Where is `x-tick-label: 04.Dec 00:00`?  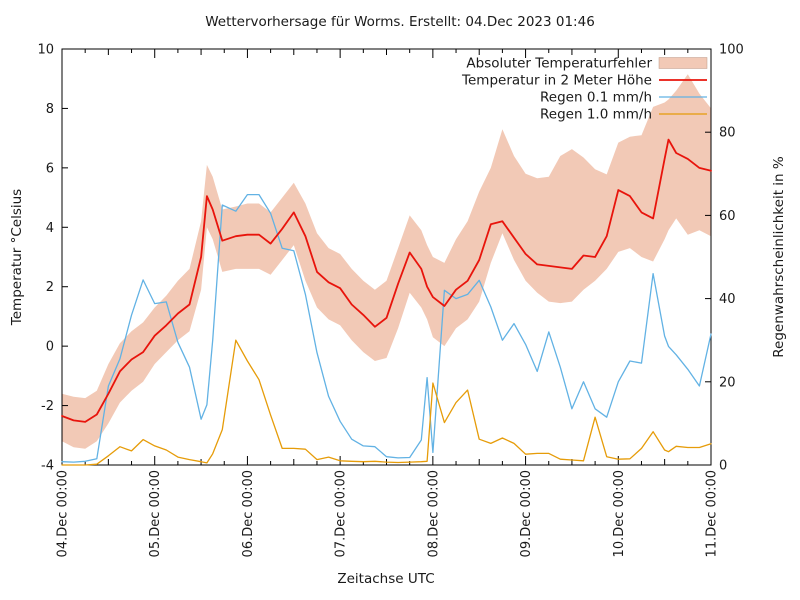 x-tick-label: 04.Dec 00:00 is located at coordinates (63, 513).